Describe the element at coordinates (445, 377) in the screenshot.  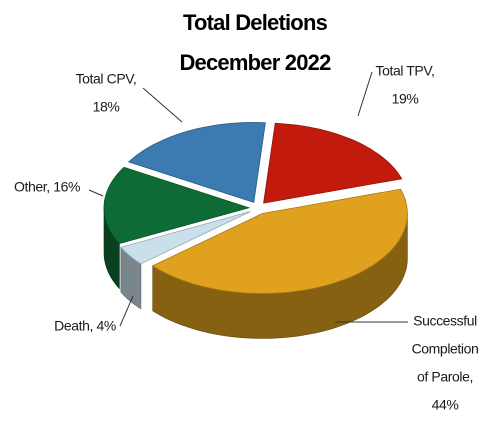
I see `data-label: of Parole,` at that location.